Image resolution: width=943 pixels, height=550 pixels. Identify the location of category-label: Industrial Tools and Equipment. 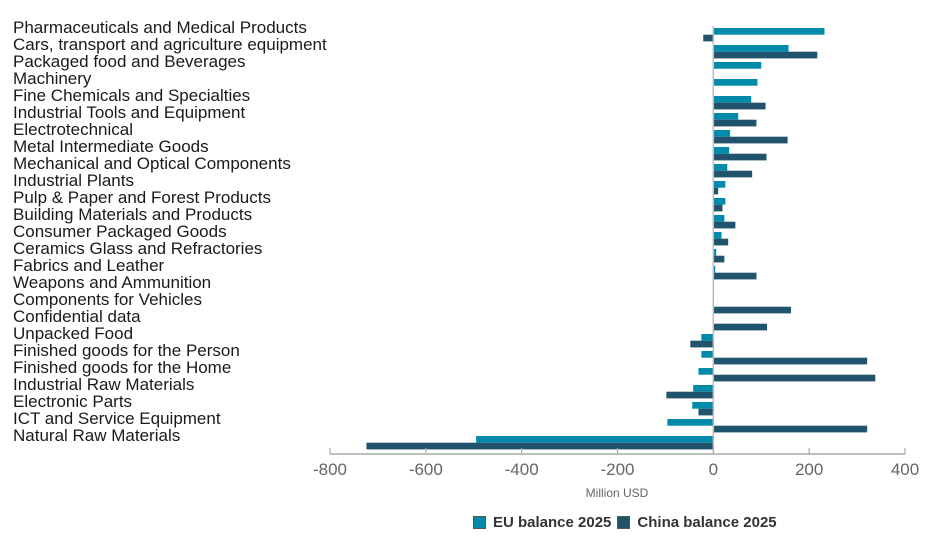
(129, 112).